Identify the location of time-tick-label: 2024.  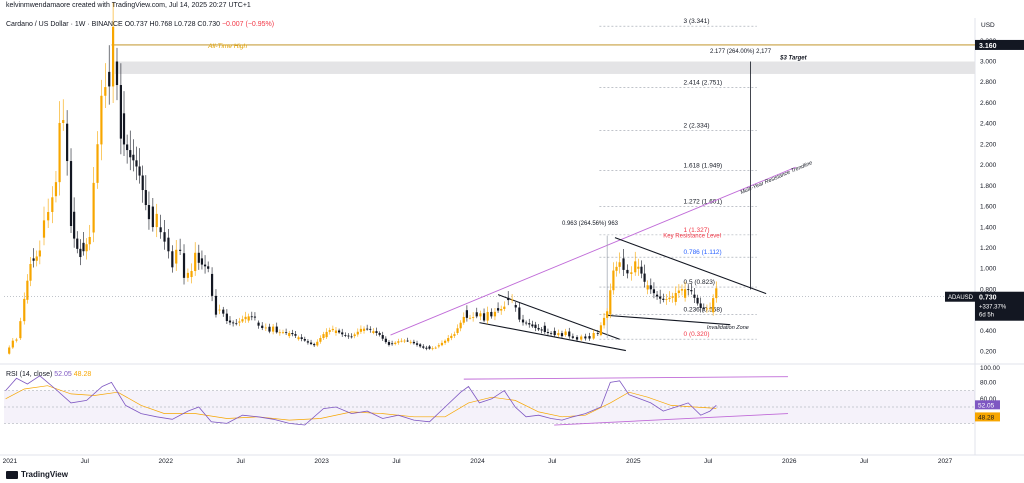
(477, 461).